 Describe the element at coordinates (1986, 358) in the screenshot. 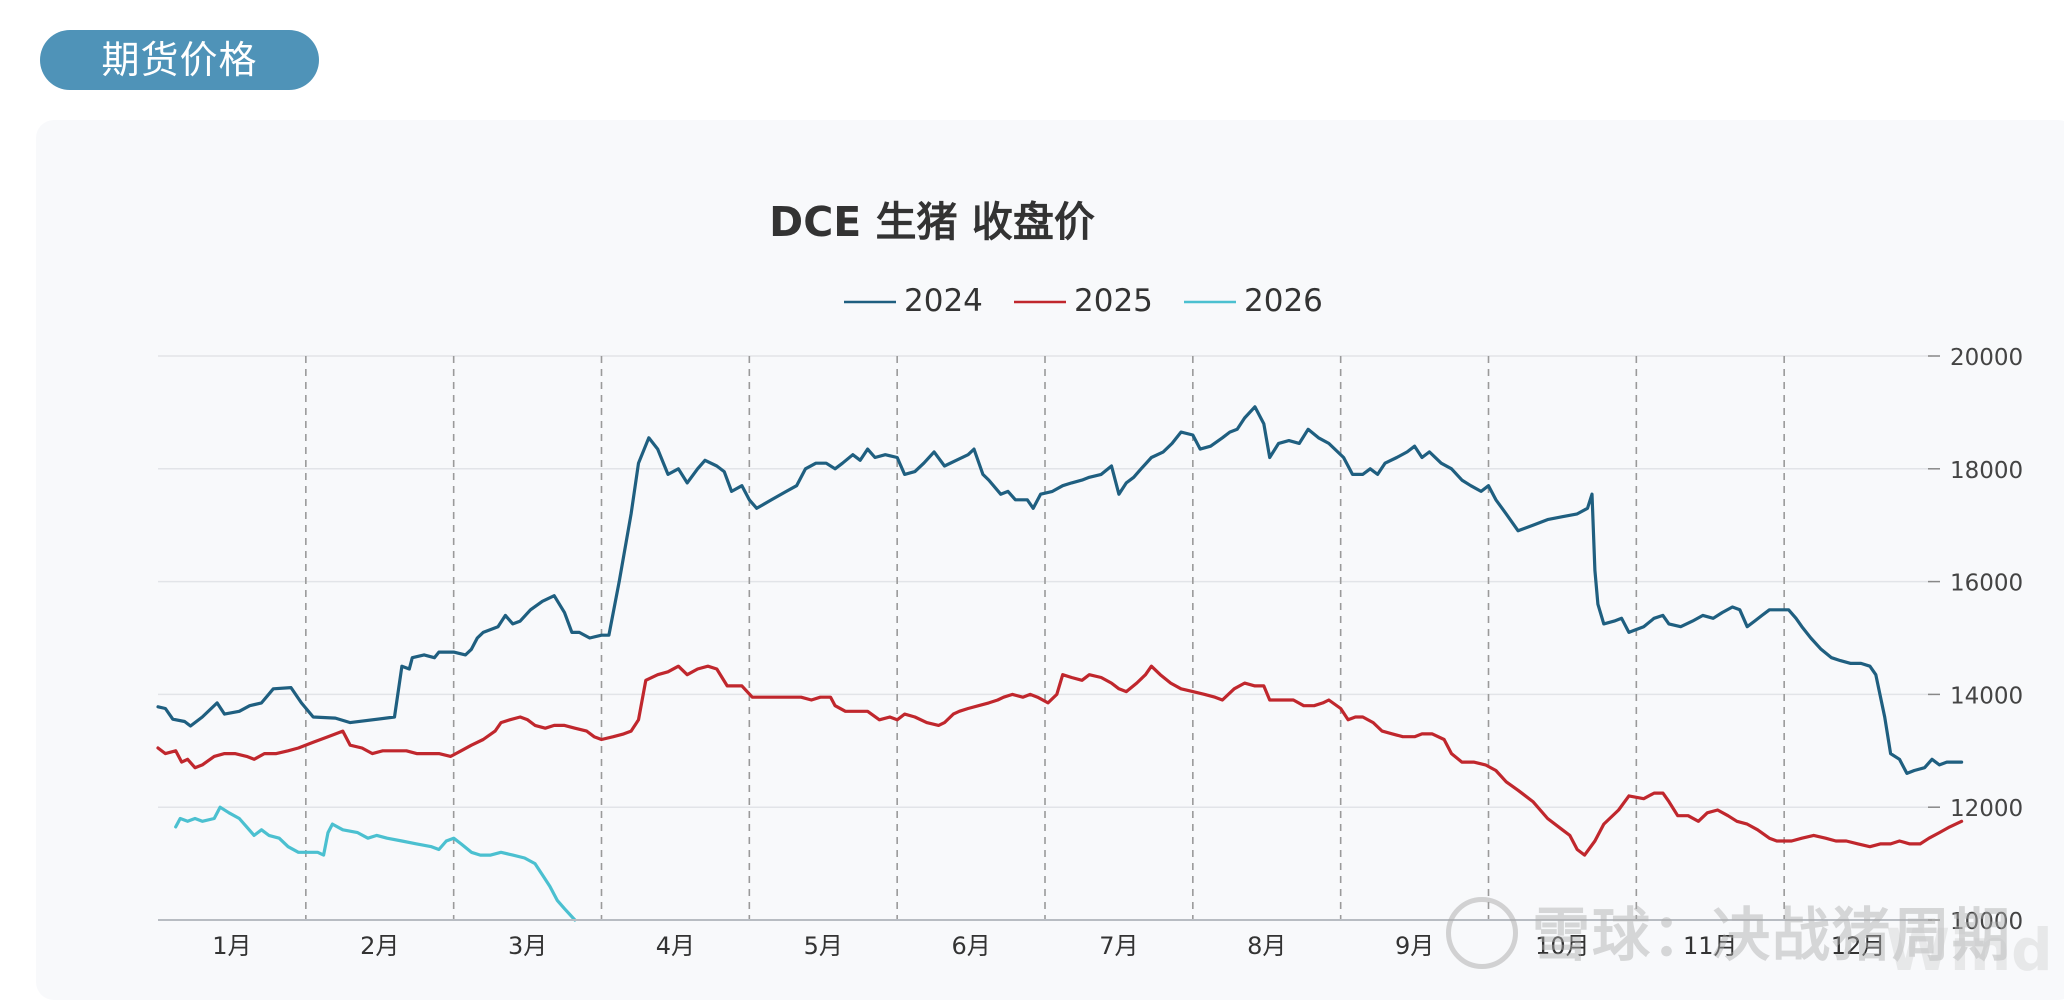

I see `y-tick-label: 20000` at that location.